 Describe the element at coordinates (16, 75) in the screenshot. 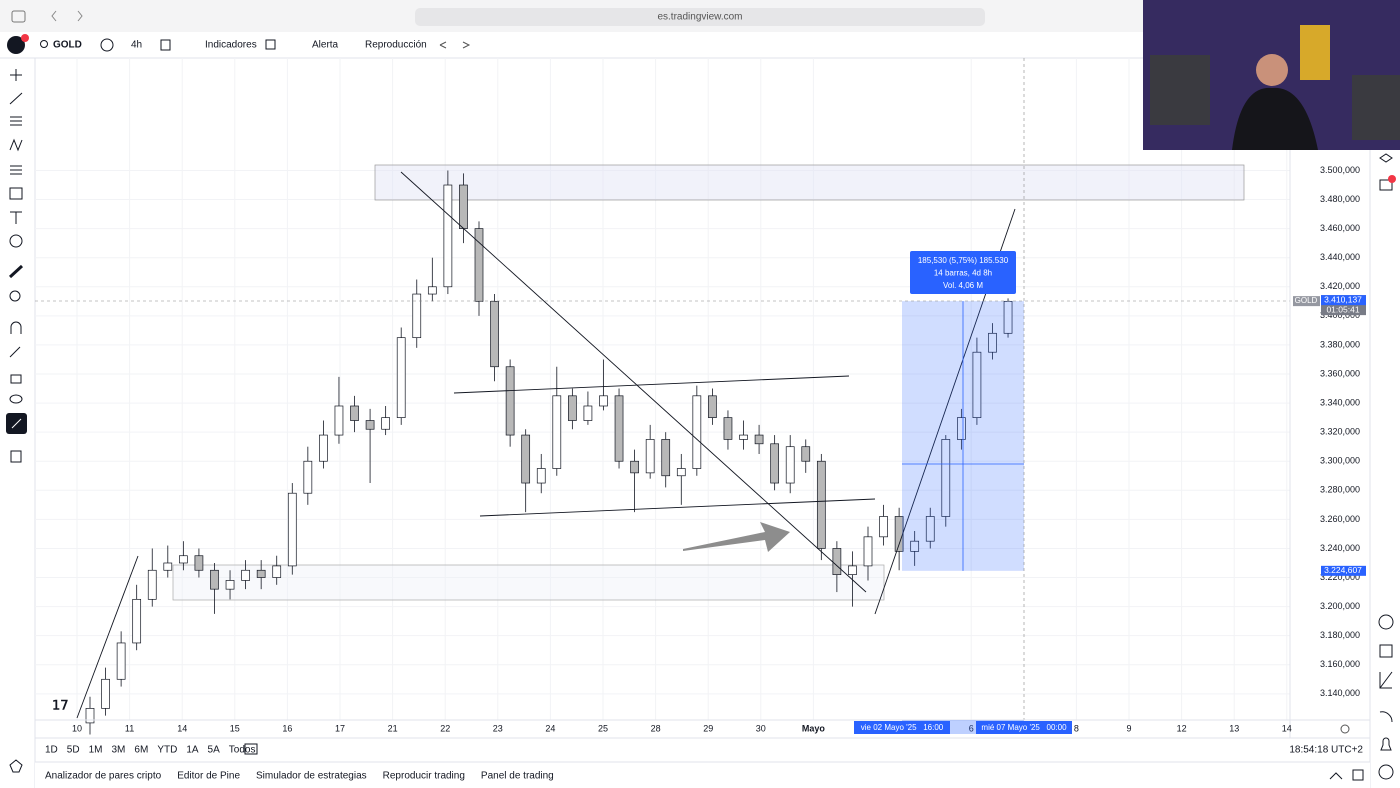

I see `crosshair-tool` at that location.